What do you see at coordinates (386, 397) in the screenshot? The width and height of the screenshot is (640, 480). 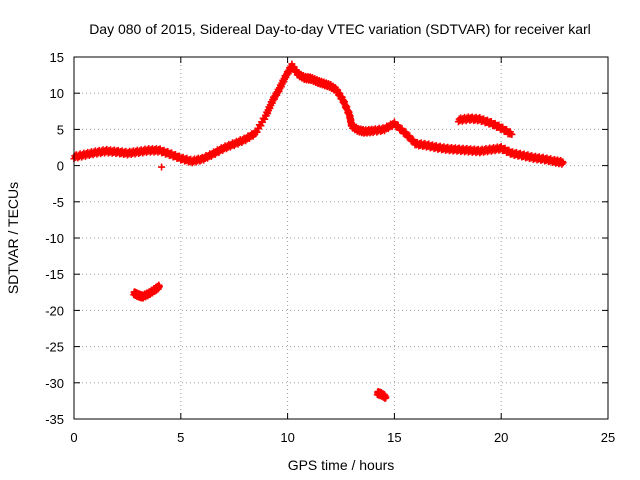 I see `bottom-fragment-point` at bounding box center [386, 397].